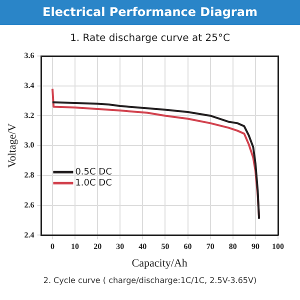 Image resolution: width=300 pixels, height=300 pixels. Describe the element at coordinates (29, 205) in the screenshot. I see `y-tick-label: 2.6` at that location.